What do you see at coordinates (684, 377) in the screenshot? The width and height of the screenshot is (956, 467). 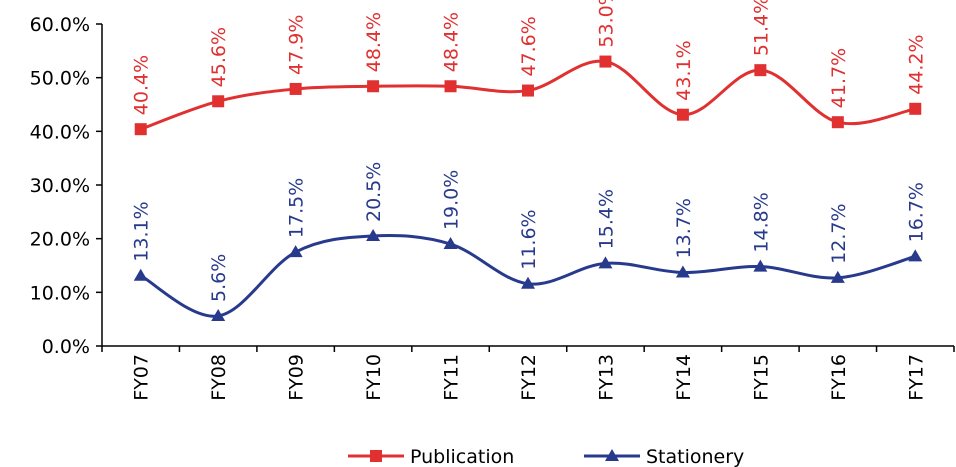 I see `x-tick-label: FY14` at bounding box center [684, 377].